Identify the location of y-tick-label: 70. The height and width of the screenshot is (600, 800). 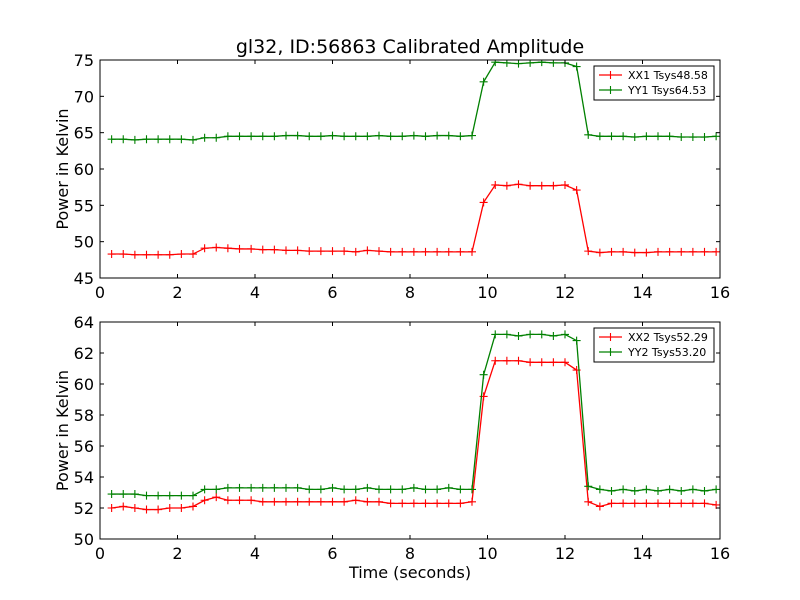
(84, 96).